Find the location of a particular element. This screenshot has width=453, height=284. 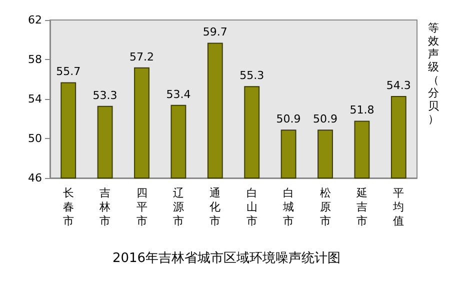

y-tick-label: 54 is located at coordinates (35, 99).